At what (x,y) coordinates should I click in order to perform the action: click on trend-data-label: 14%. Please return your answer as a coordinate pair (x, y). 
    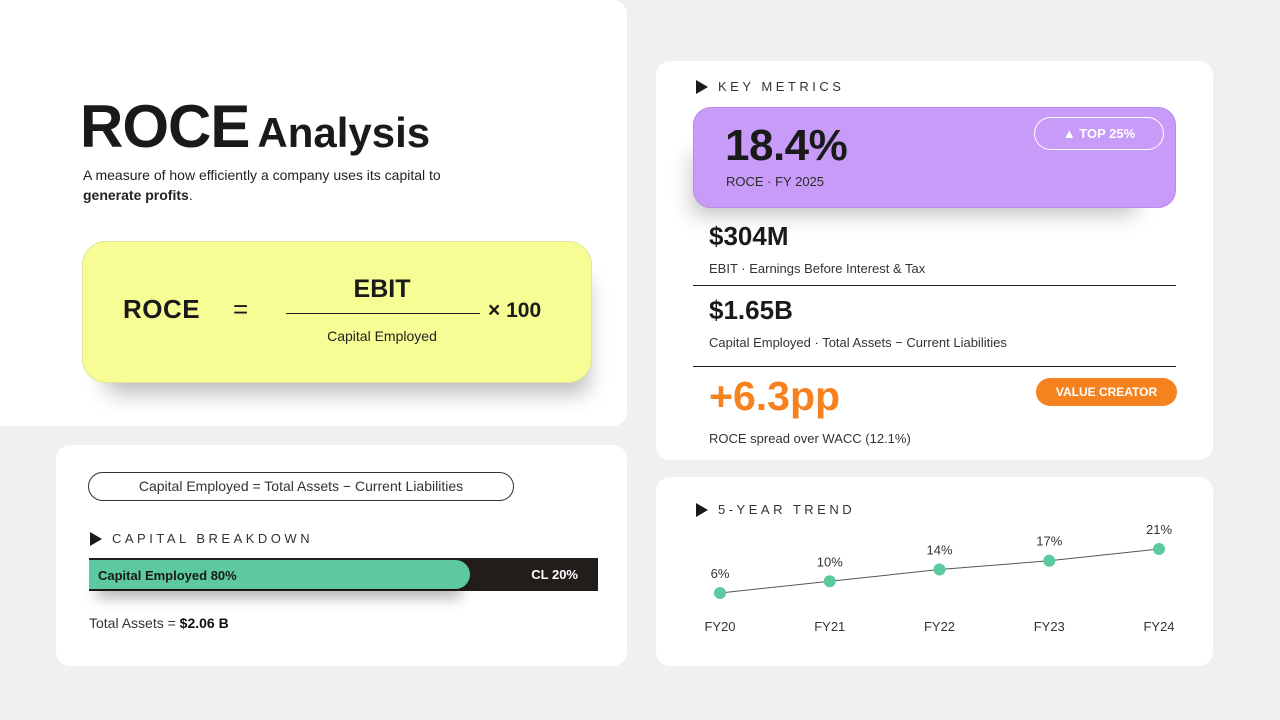
    Looking at the image, I should click on (939, 550).